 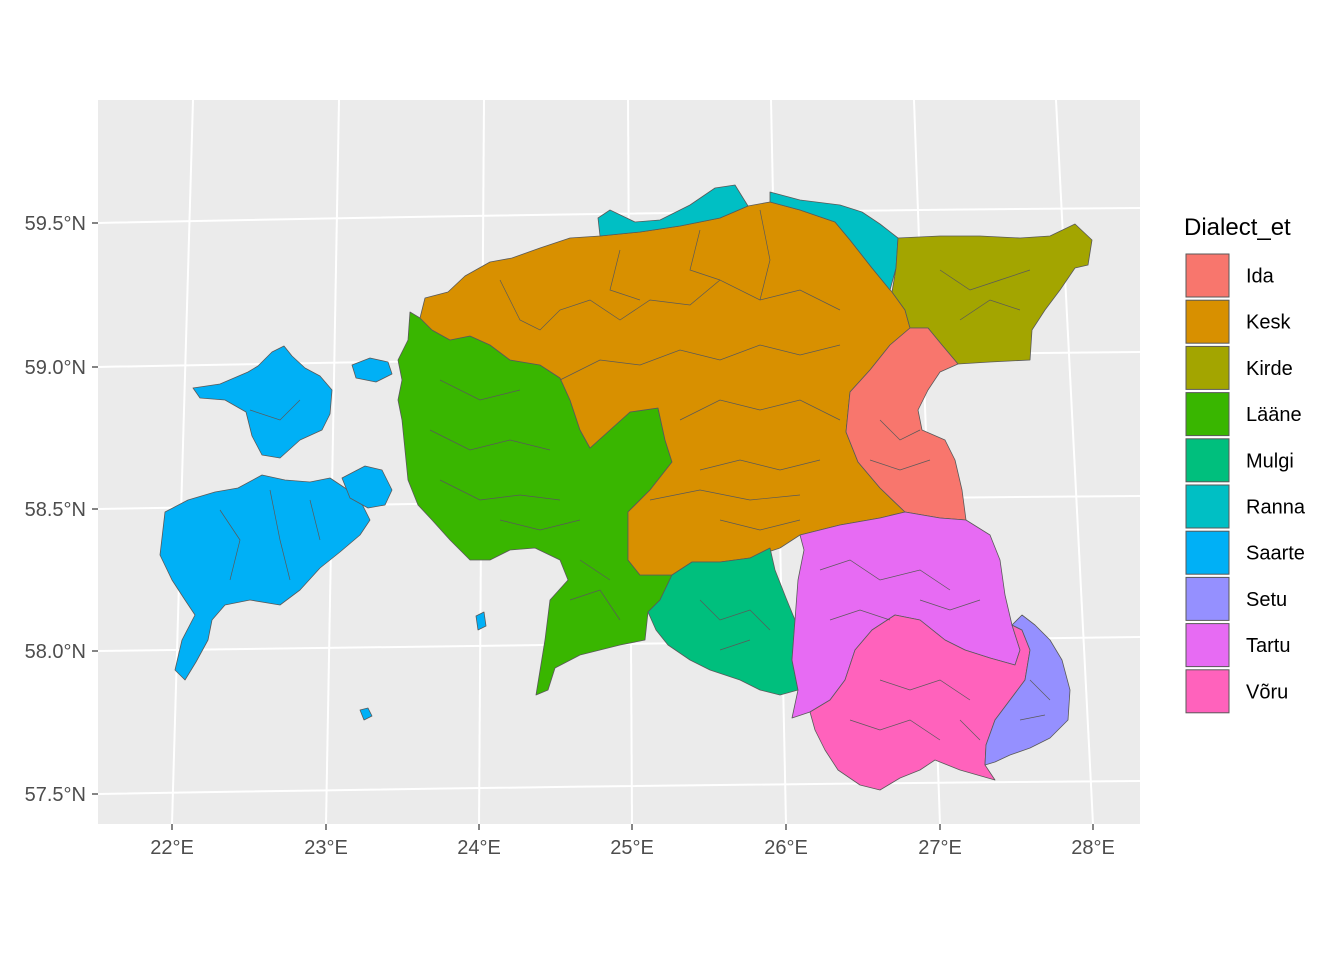 I want to click on x-axis: 22°E 23°E 24°E 25°E 26°E 27°E 28°E, so click(x=632, y=841).